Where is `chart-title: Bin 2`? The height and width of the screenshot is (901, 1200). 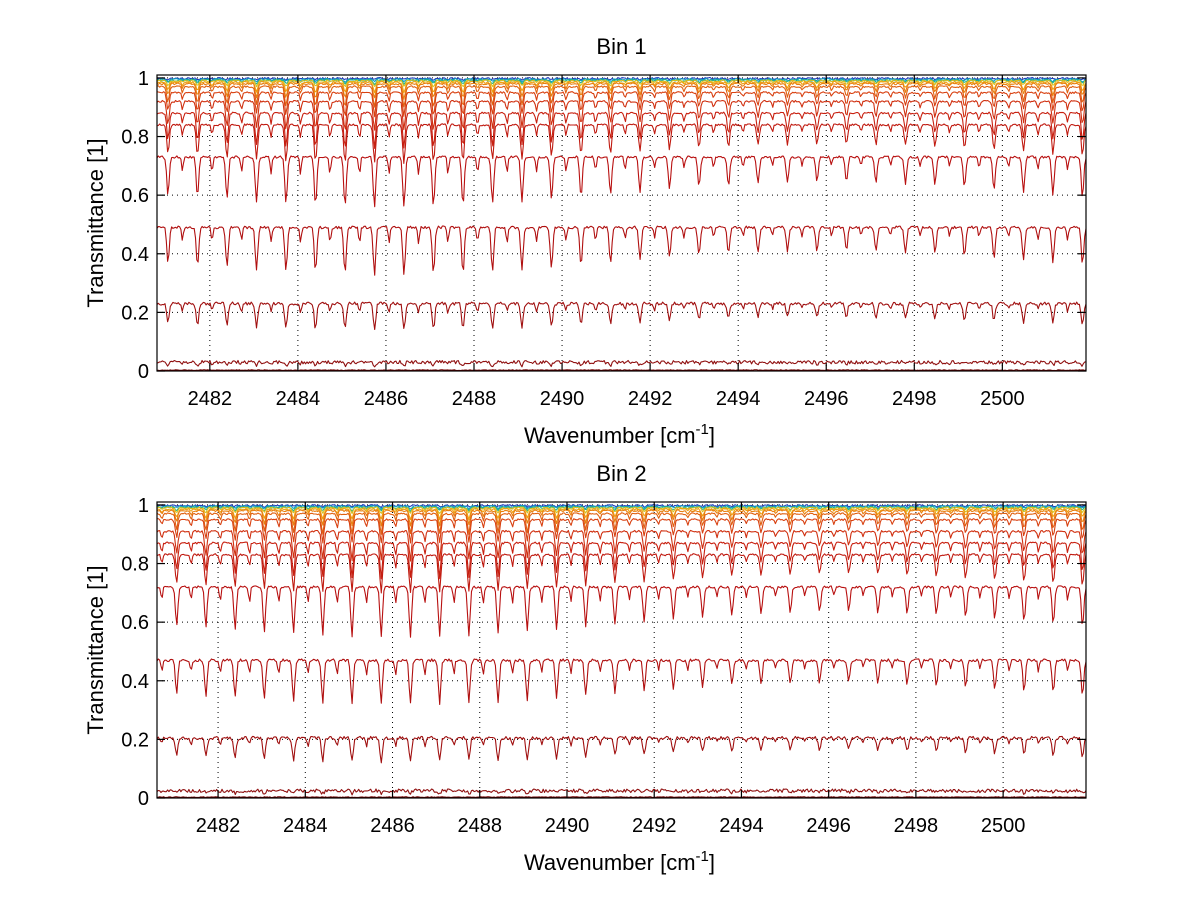 chart-title: Bin 2 is located at coordinates (621, 473).